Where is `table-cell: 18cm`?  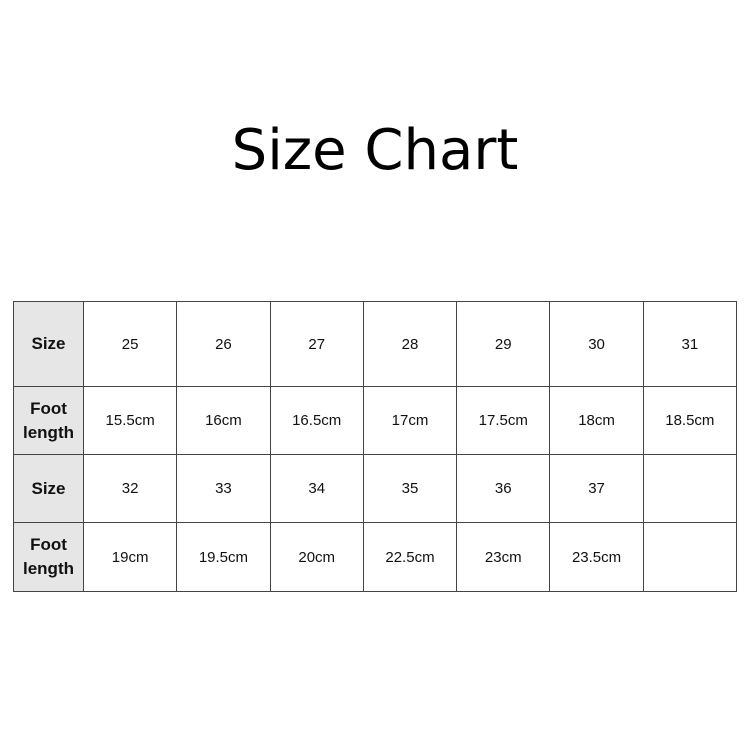
table-cell: 18cm is located at coordinates (596, 420).